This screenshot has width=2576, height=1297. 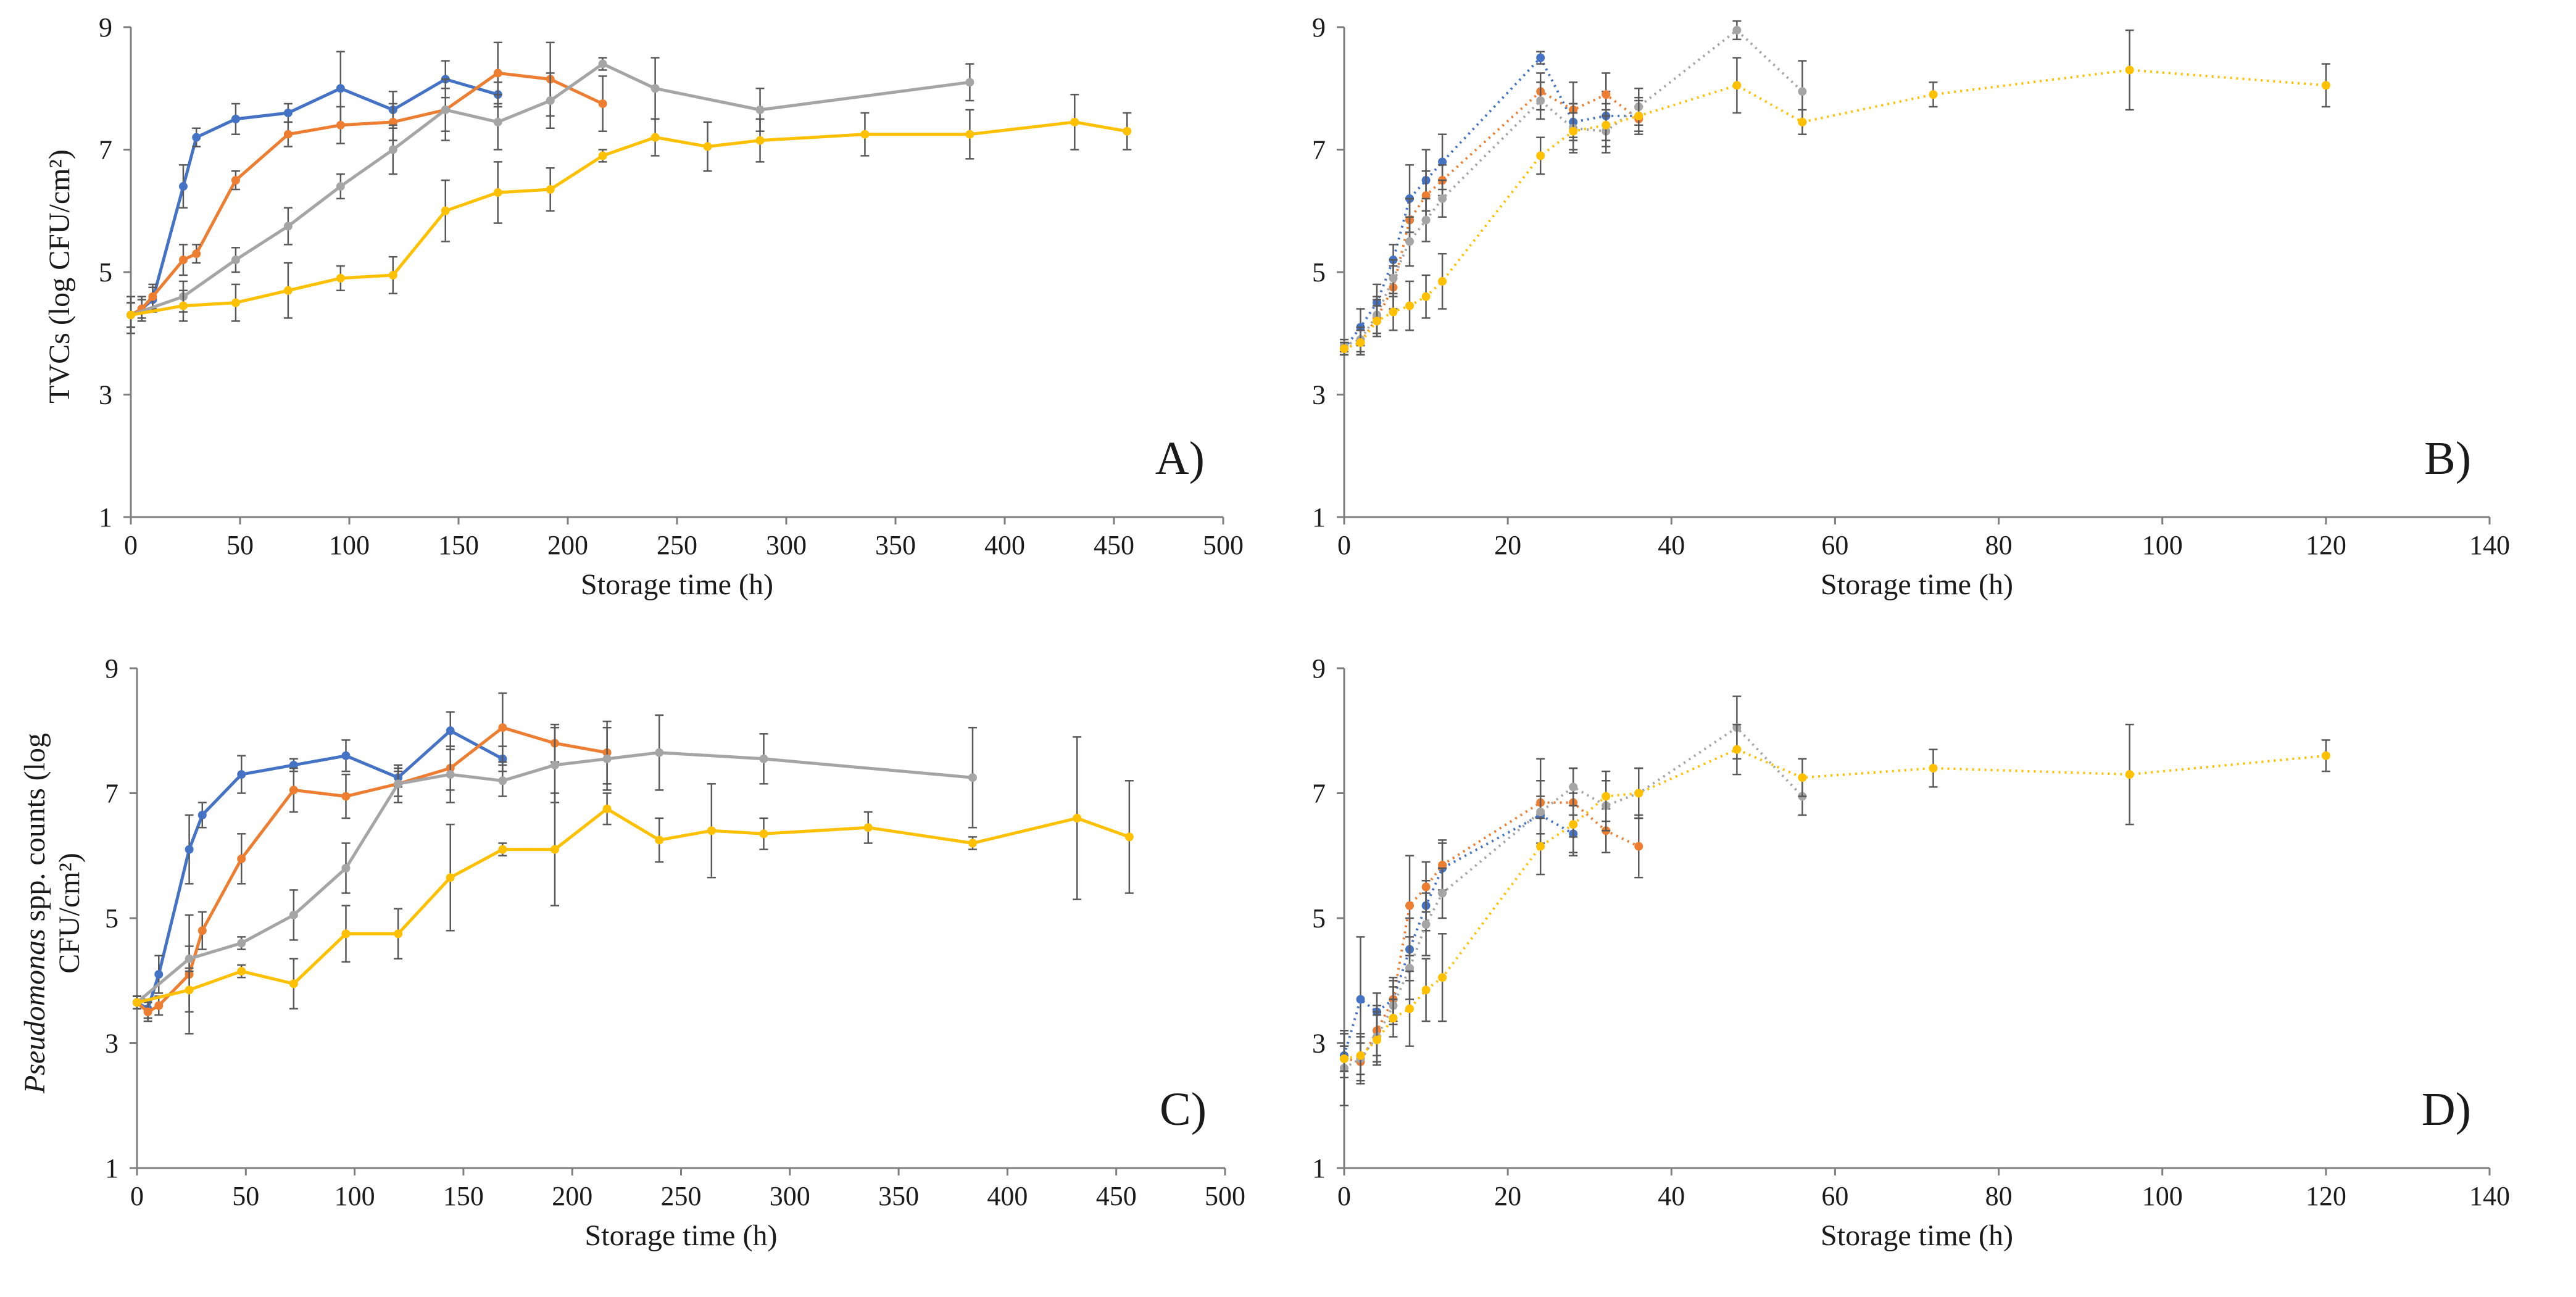 I want to click on panel-d-point-blue, so click(x=1361, y=999).